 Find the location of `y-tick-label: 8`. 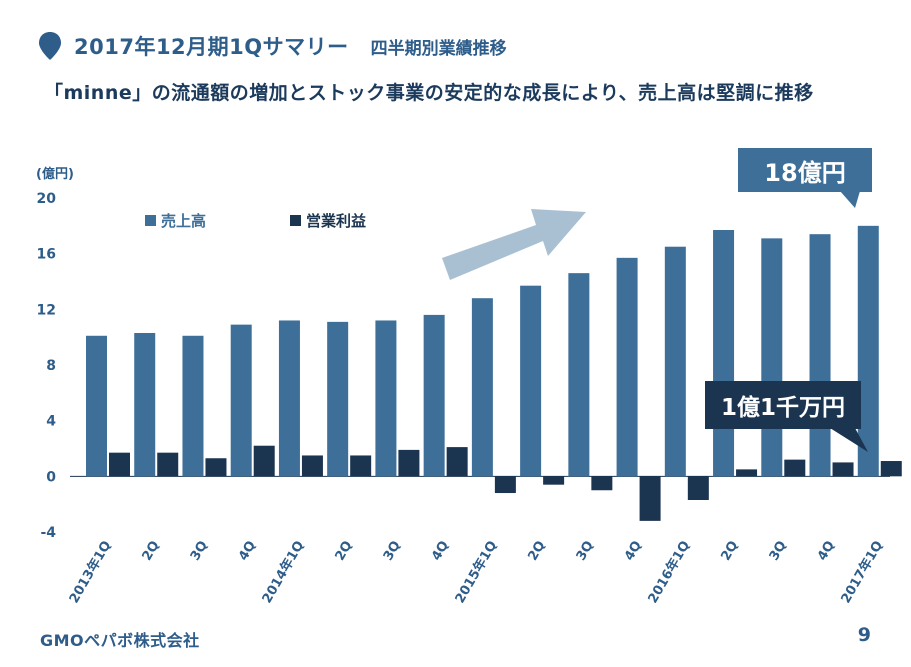

y-tick-label: 8 is located at coordinates (51, 366).